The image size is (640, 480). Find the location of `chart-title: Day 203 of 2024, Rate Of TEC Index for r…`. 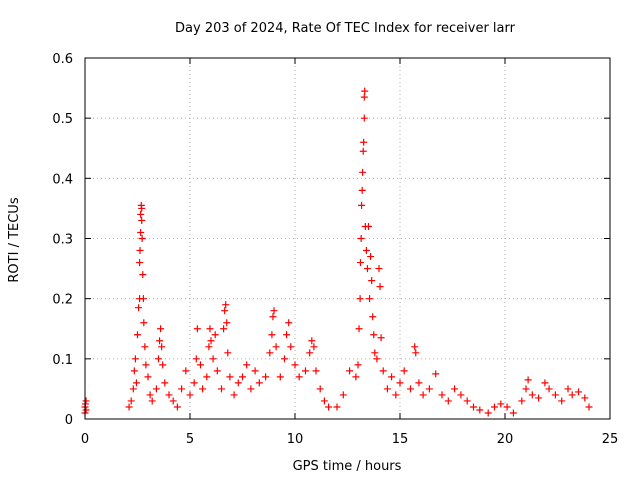

chart-title: Day 203 of 2024, Rate Of TEC Index for r… is located at coordinates (345, 28).